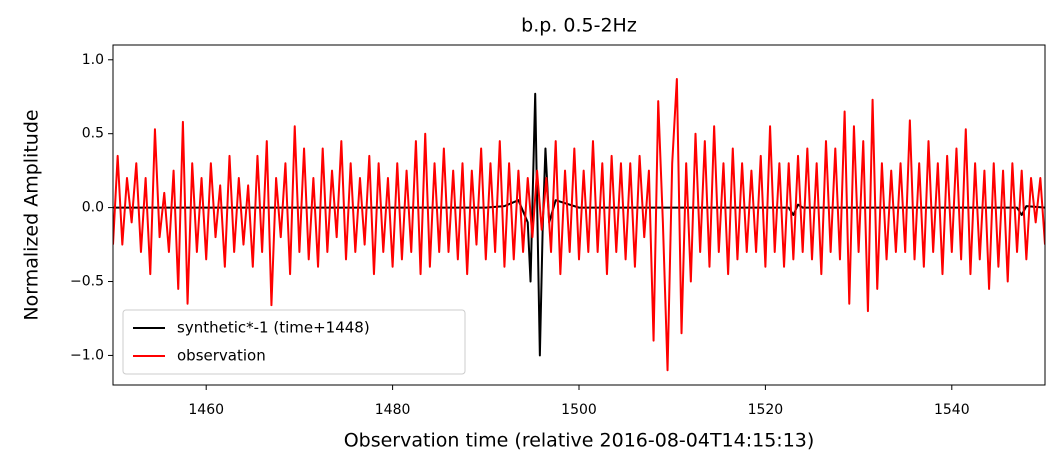 This screenshot has height=472, width=1057. I want to click on y-tick-label: 1.0, so click(93, 60).